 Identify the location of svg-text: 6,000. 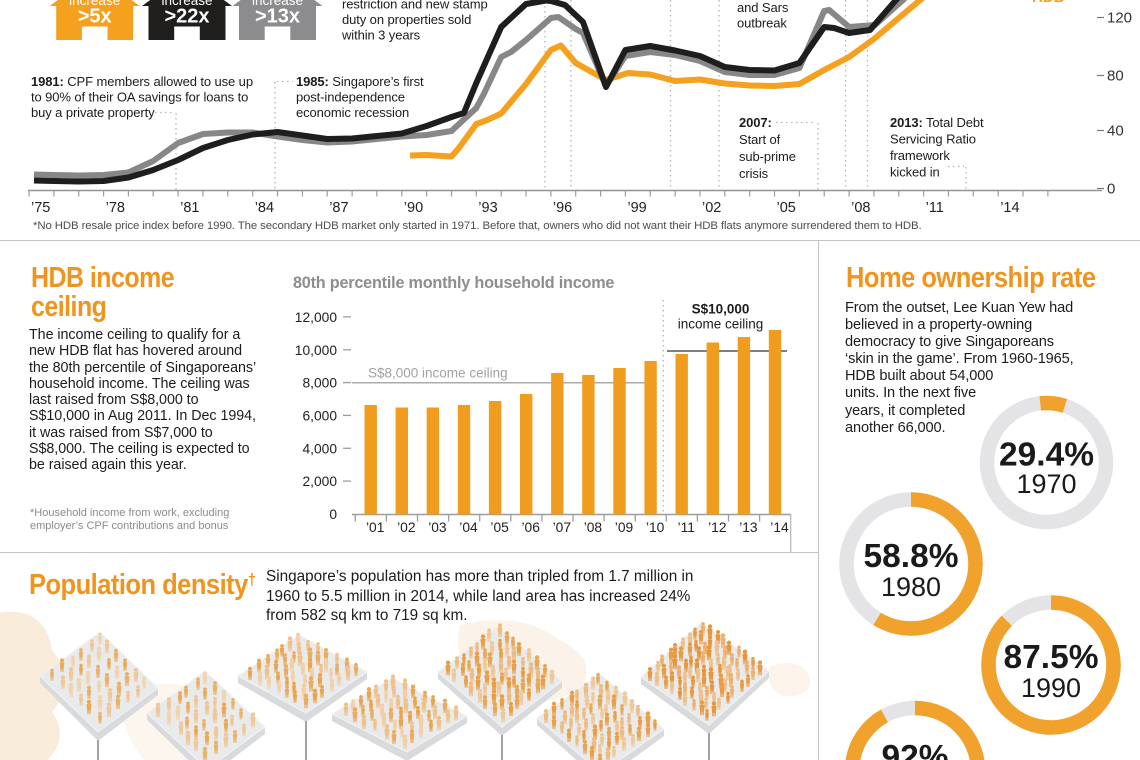
(319, 415).